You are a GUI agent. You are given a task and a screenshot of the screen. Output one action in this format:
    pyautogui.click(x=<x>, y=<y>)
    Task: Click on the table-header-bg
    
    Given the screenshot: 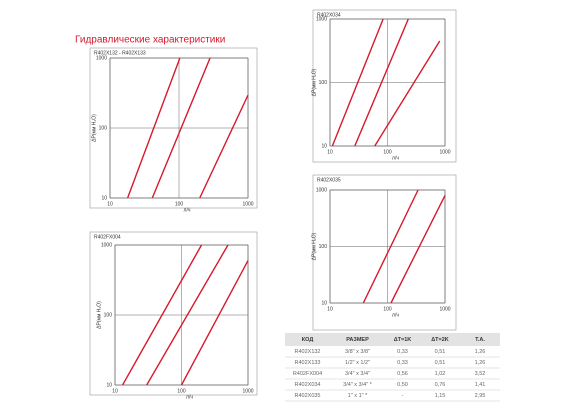 What is the action you would take?
    pyautogui.click(x=392, y=339)
    